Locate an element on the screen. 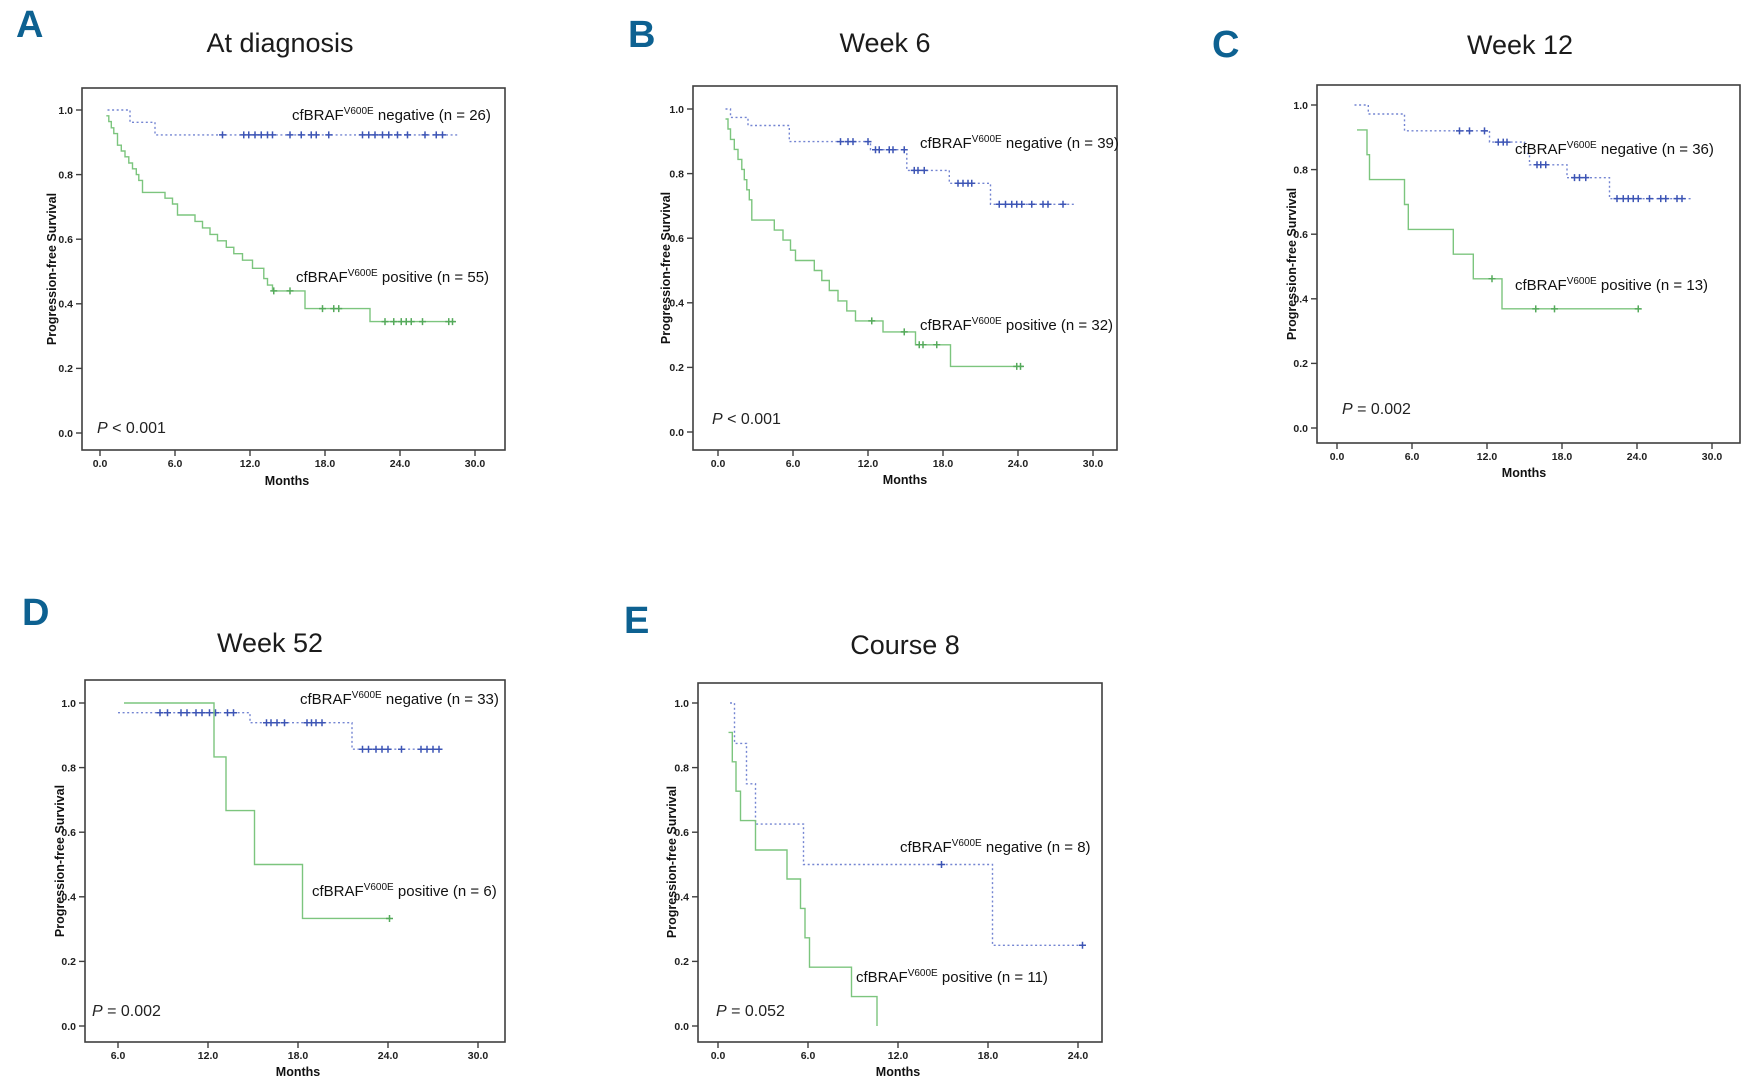  panel-letter-c: C is located at coordinates (1226, 45).